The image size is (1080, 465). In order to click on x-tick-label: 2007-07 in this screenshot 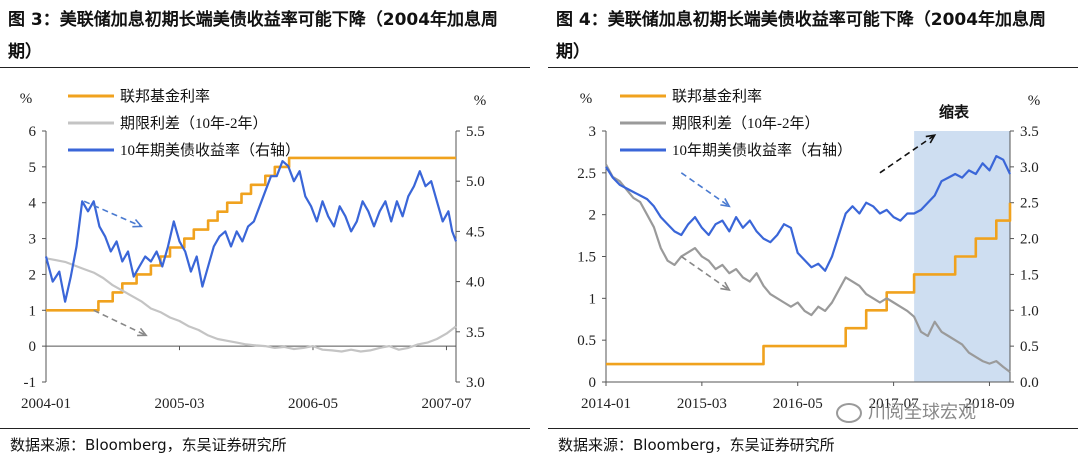, I will do `click(446, 404)`.